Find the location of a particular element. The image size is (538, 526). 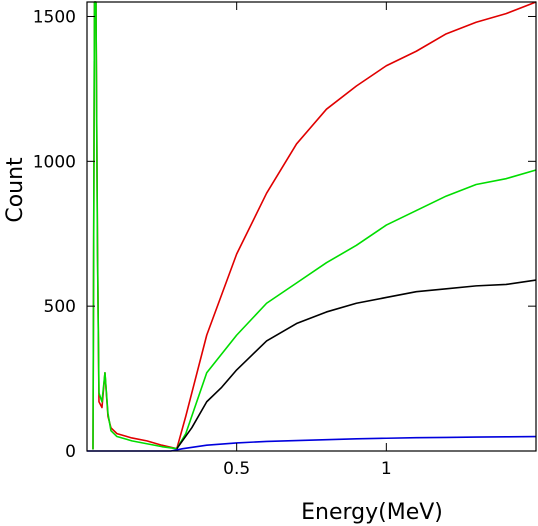

y-tick-label: 0 is located at coordinates (70, 452).